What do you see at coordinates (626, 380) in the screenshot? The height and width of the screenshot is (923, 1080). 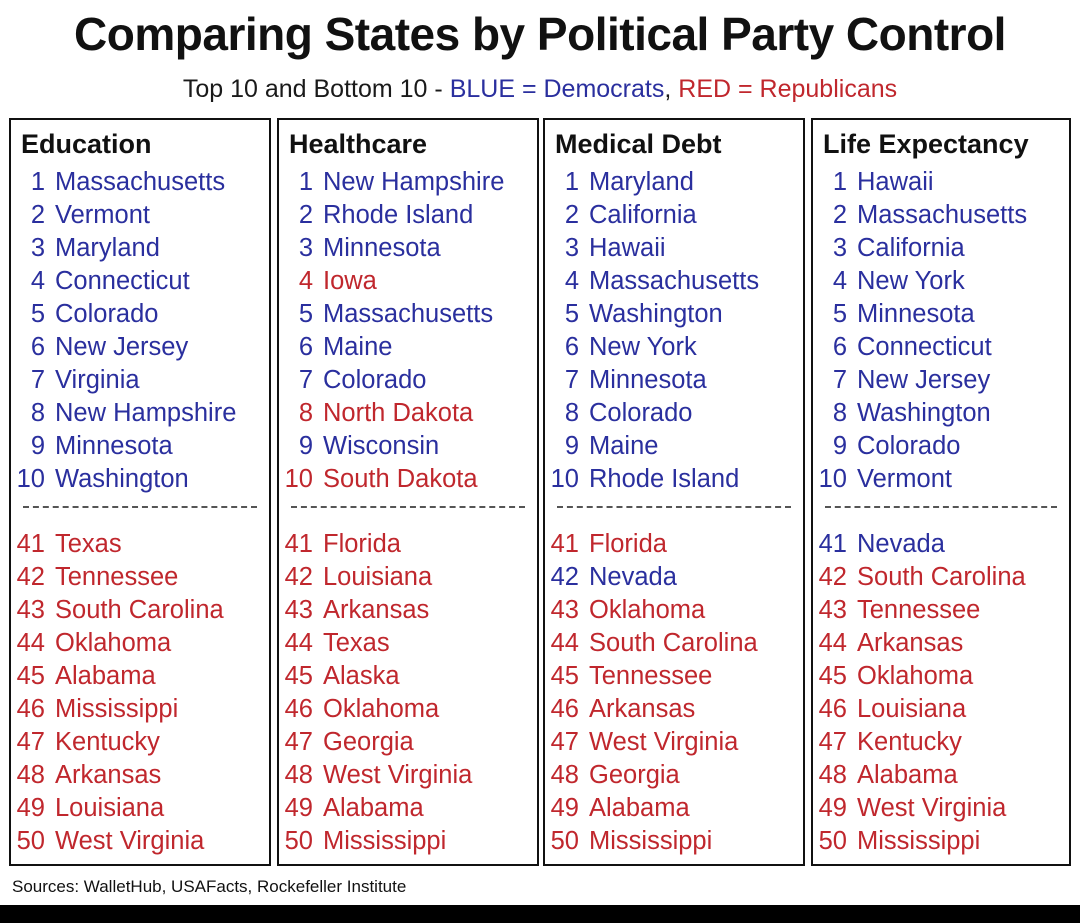 I see `ranking-row: 7 Minnesota` at bounding box center [626, 380].